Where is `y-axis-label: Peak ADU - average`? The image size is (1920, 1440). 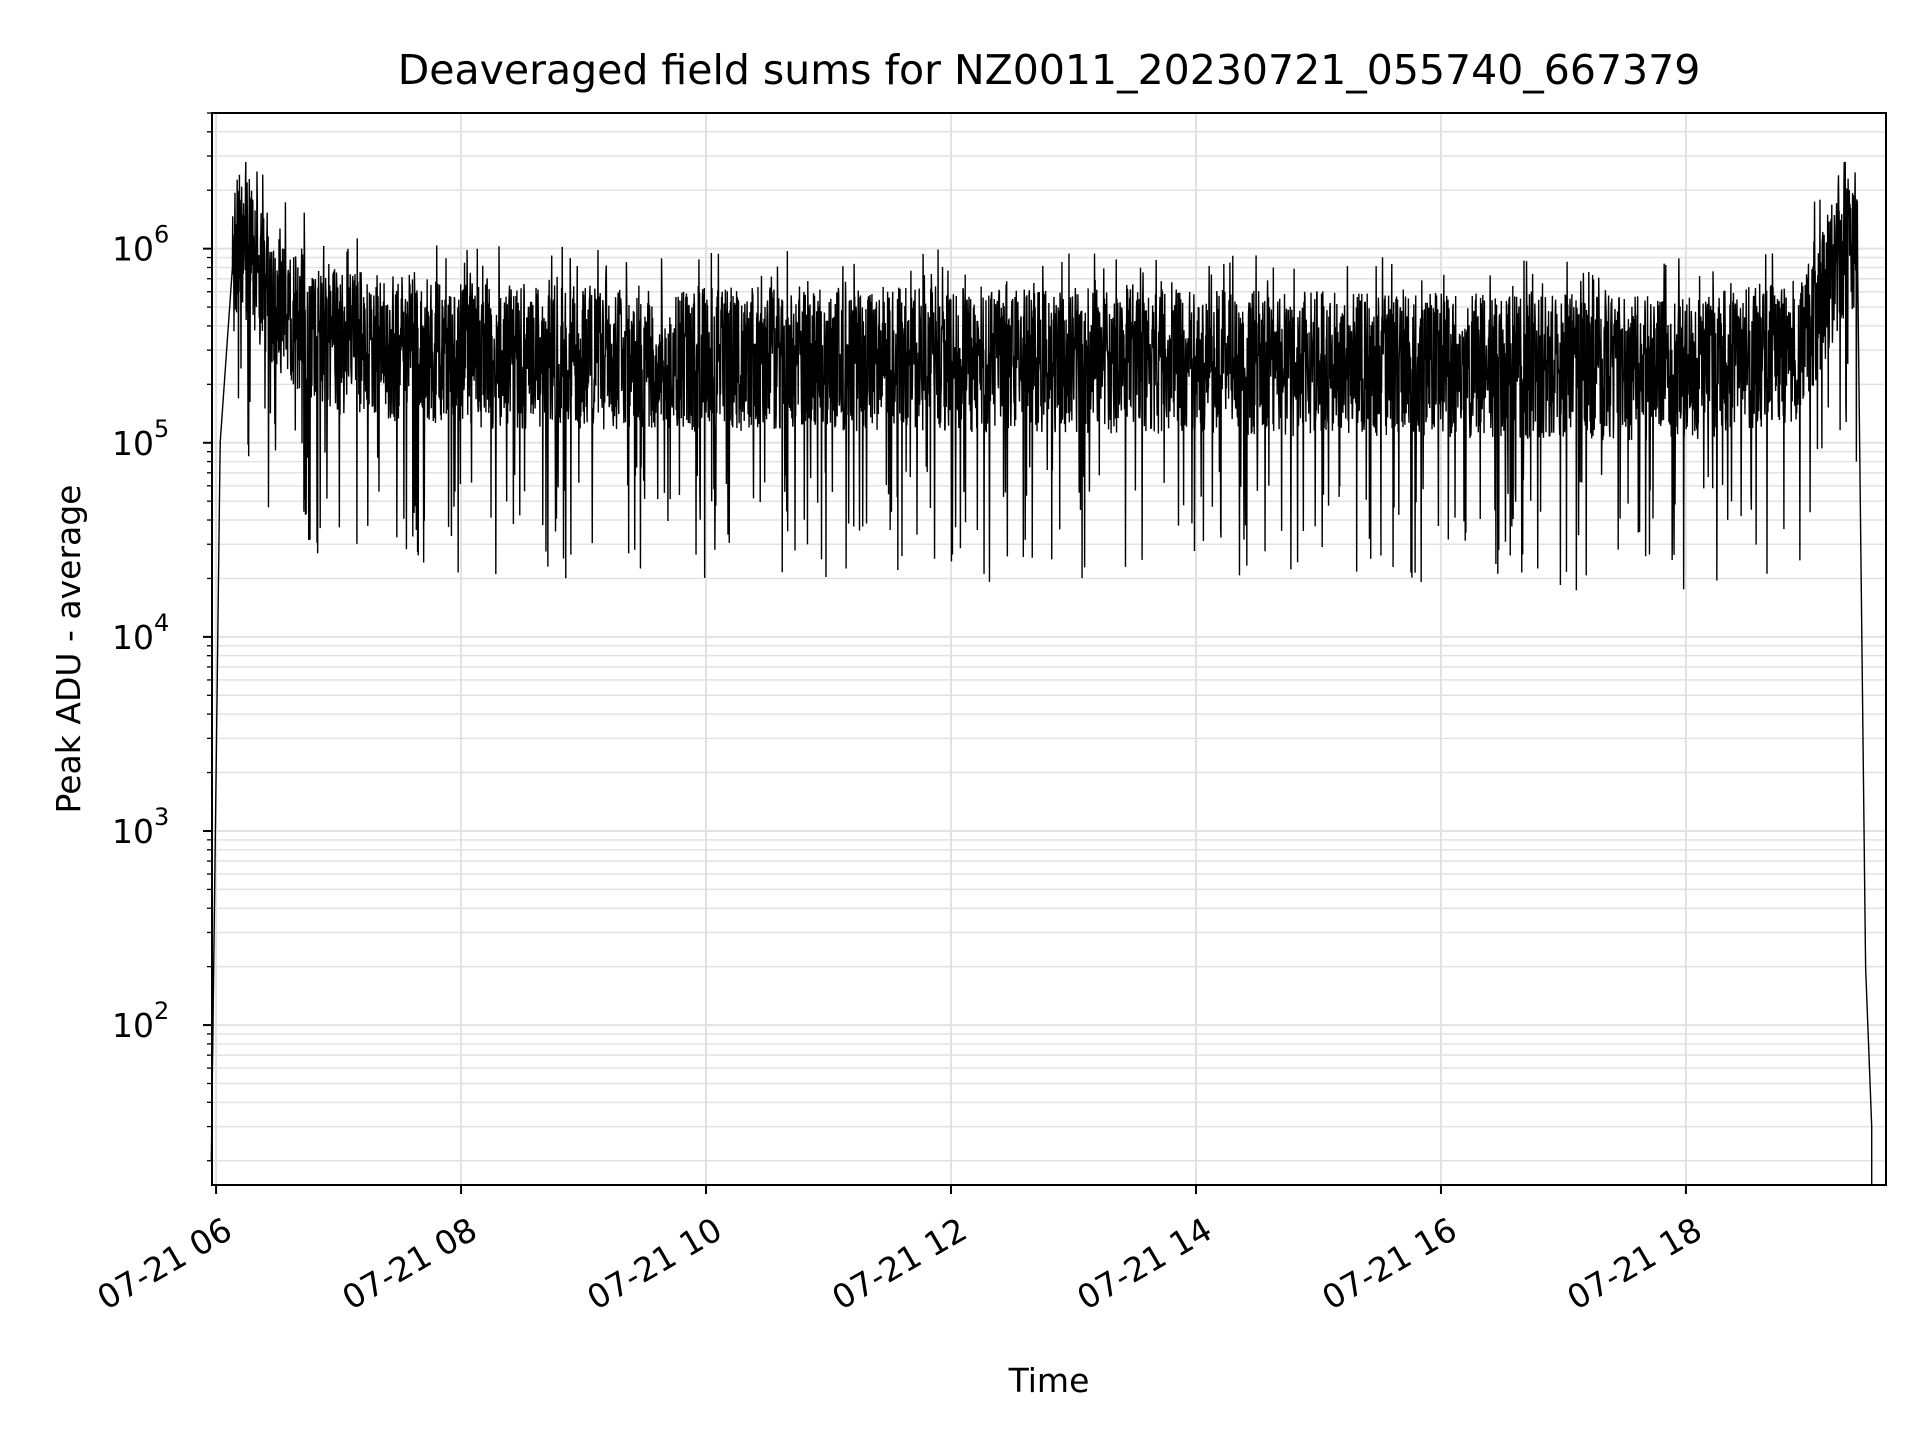
y-axis-label: Peak ADU - average is located at coordinates (68, 649).